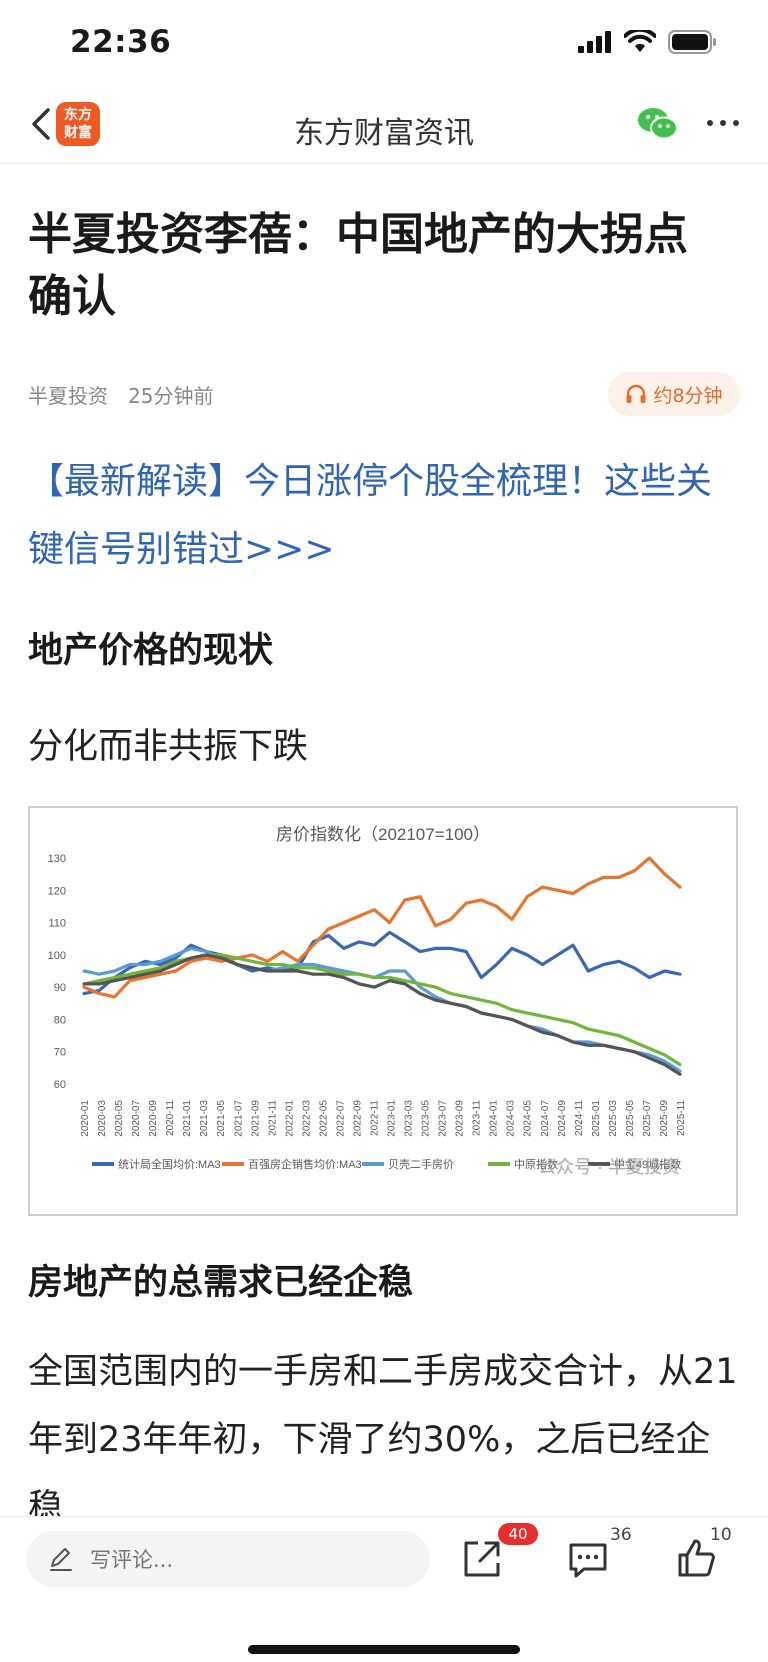 This screenshot has width=768, height=1662. What do you see at coordinates (696, 1558) in the screenshot?
I see `thumbs-up-icon` at bounding box center [696, 1558].